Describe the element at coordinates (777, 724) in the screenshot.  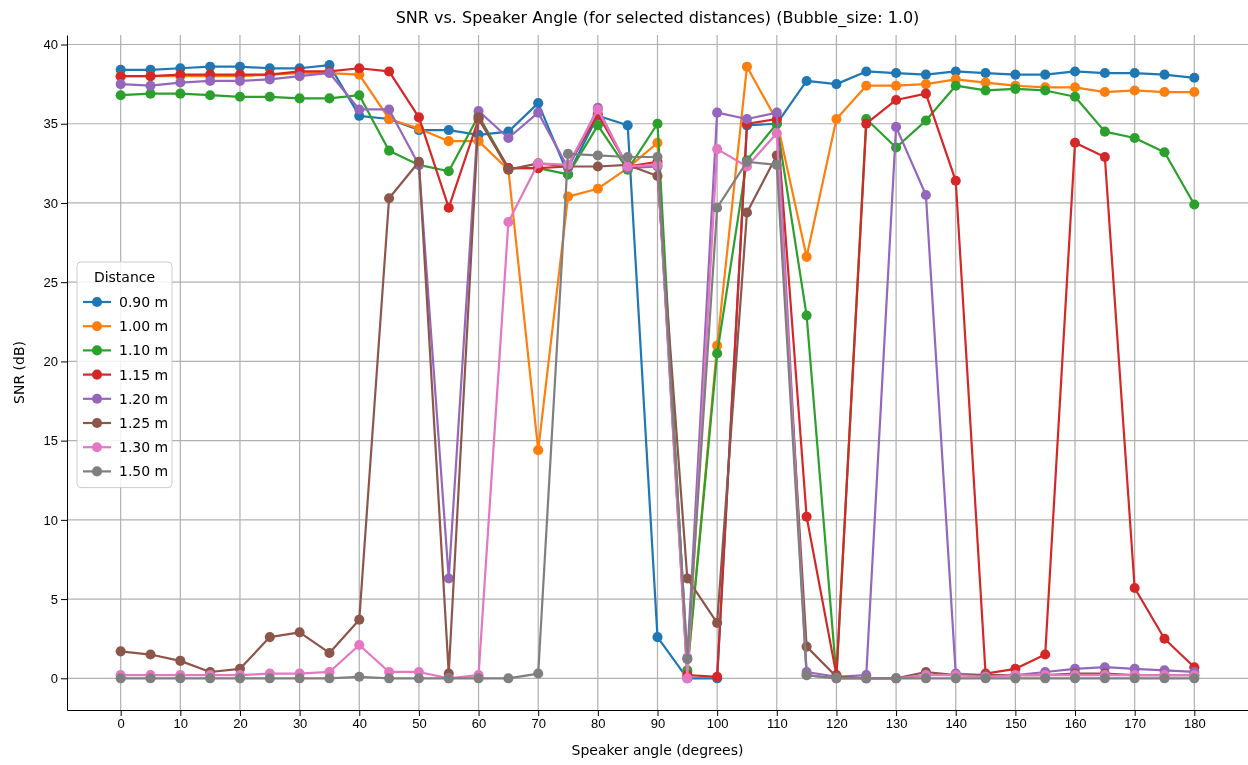
I see `x-tick-label: 110` at that location.